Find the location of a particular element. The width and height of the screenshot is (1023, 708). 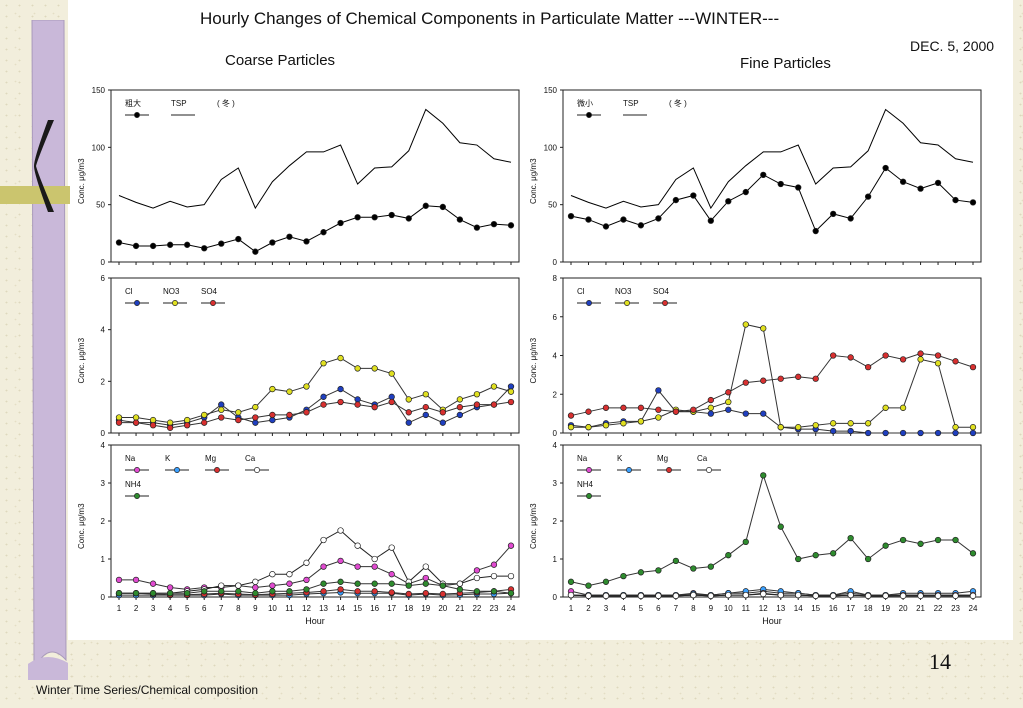

fine-cations-x-tick-label: 21 is located at coordinates (920, 608).